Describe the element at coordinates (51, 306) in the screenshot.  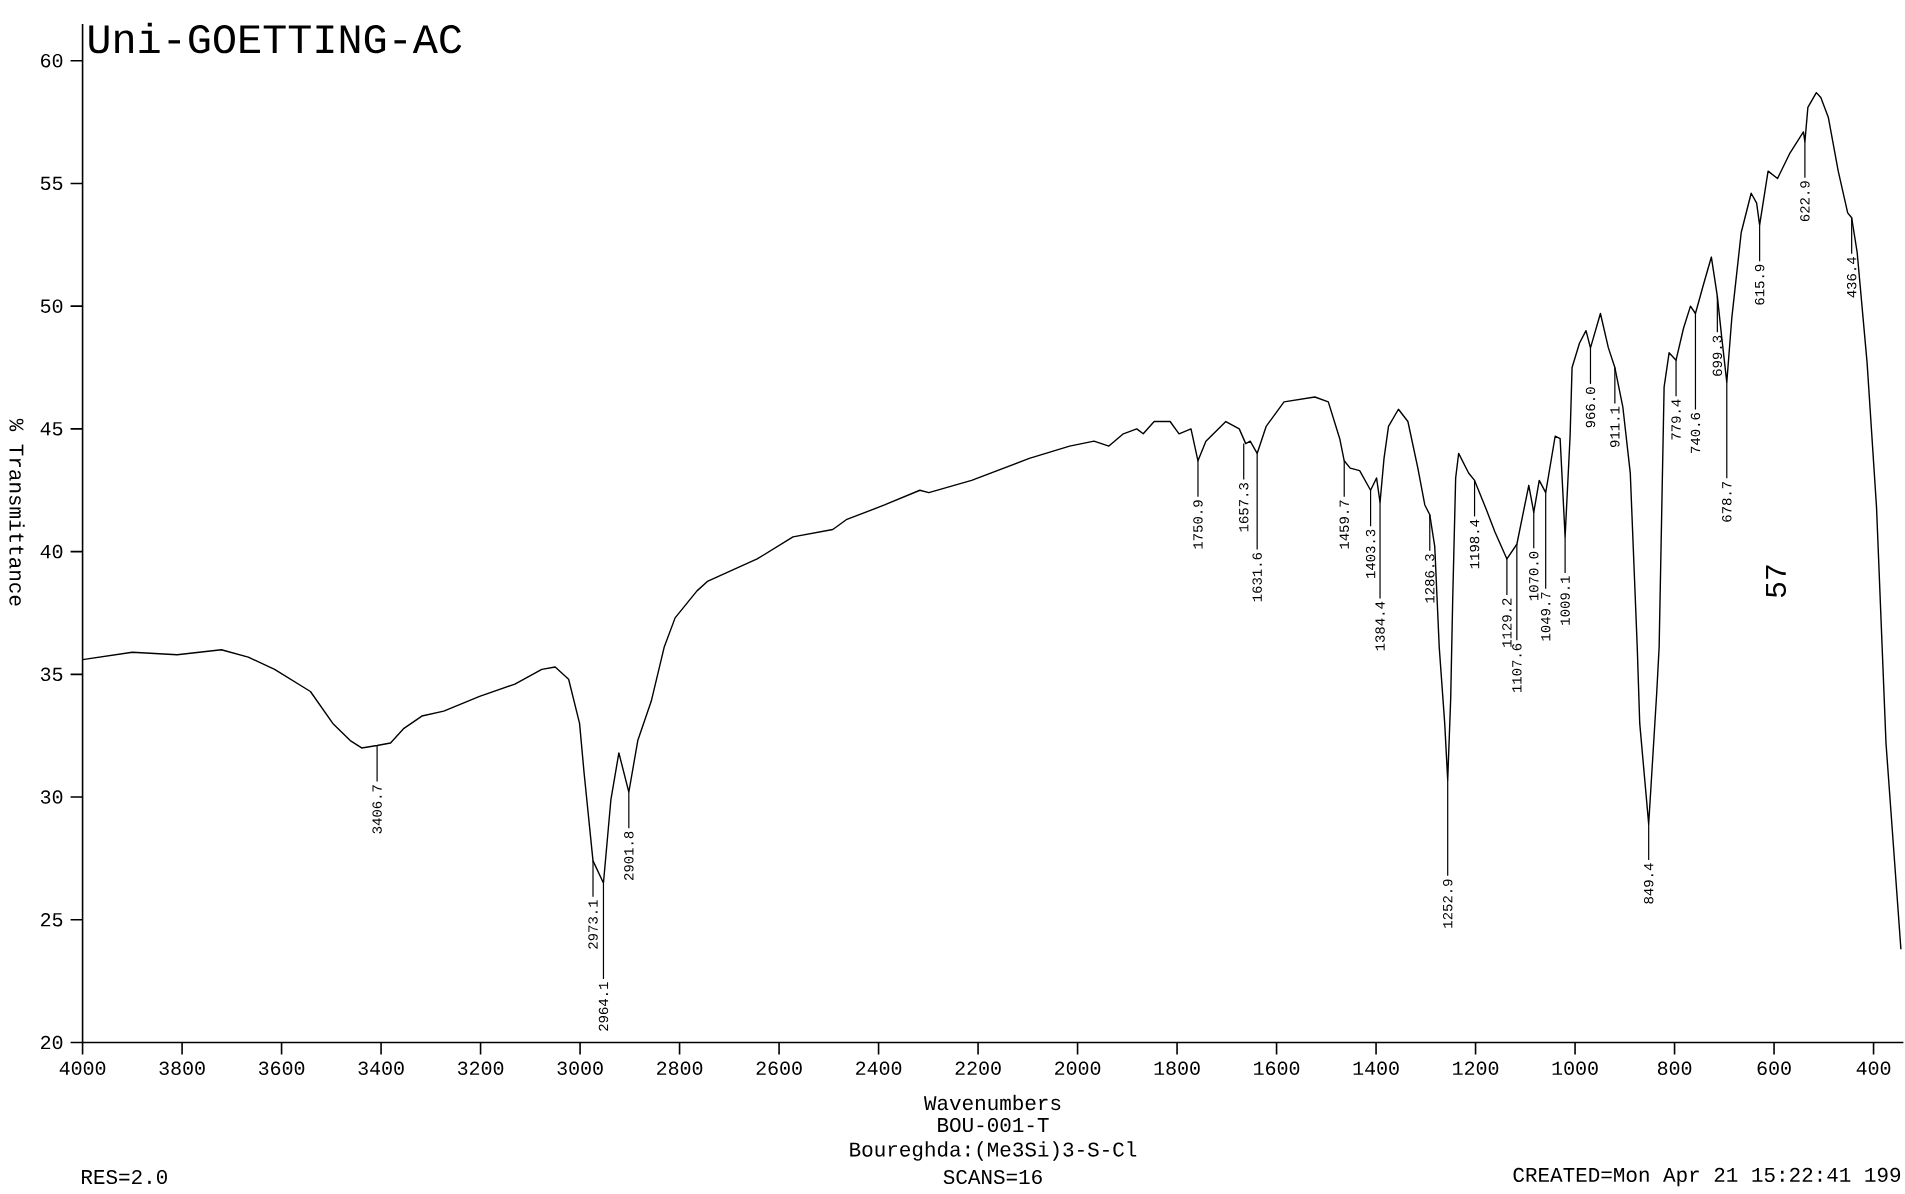
I see `y-tick-label: 50` at that location.